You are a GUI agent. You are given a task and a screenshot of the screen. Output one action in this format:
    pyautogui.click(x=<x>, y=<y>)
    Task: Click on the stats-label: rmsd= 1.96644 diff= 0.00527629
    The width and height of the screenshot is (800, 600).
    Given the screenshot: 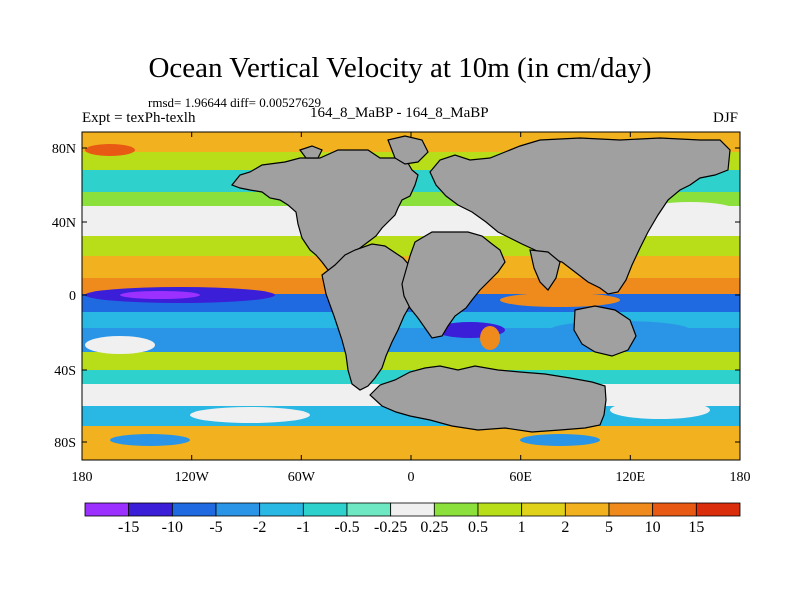 What is the action you would take?
    pyautogui.click(x=234, y=102)
    